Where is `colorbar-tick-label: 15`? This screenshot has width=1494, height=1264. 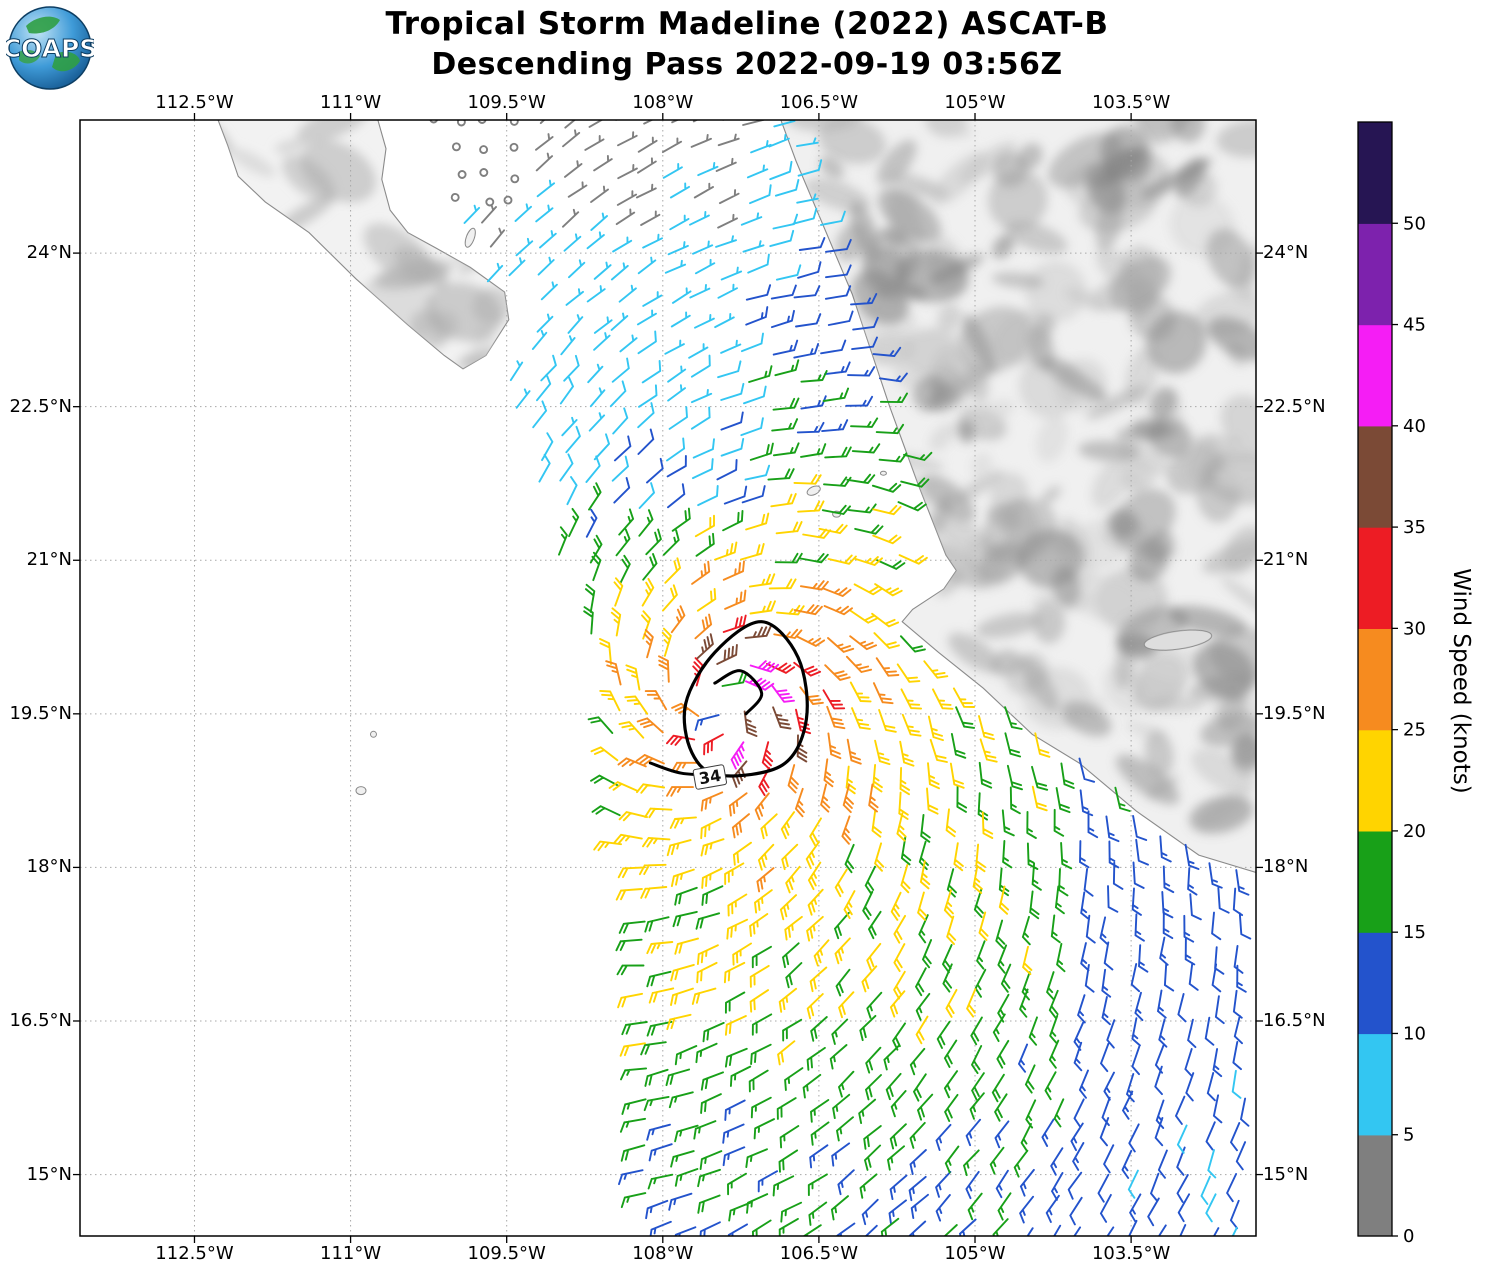 colorbar-tick-label: 15 is located at coordinates (1414, 932).